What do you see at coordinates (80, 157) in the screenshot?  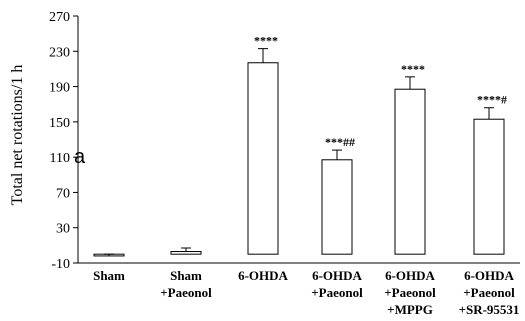 I see `panel-label: a` at bounding box center [80, 157].